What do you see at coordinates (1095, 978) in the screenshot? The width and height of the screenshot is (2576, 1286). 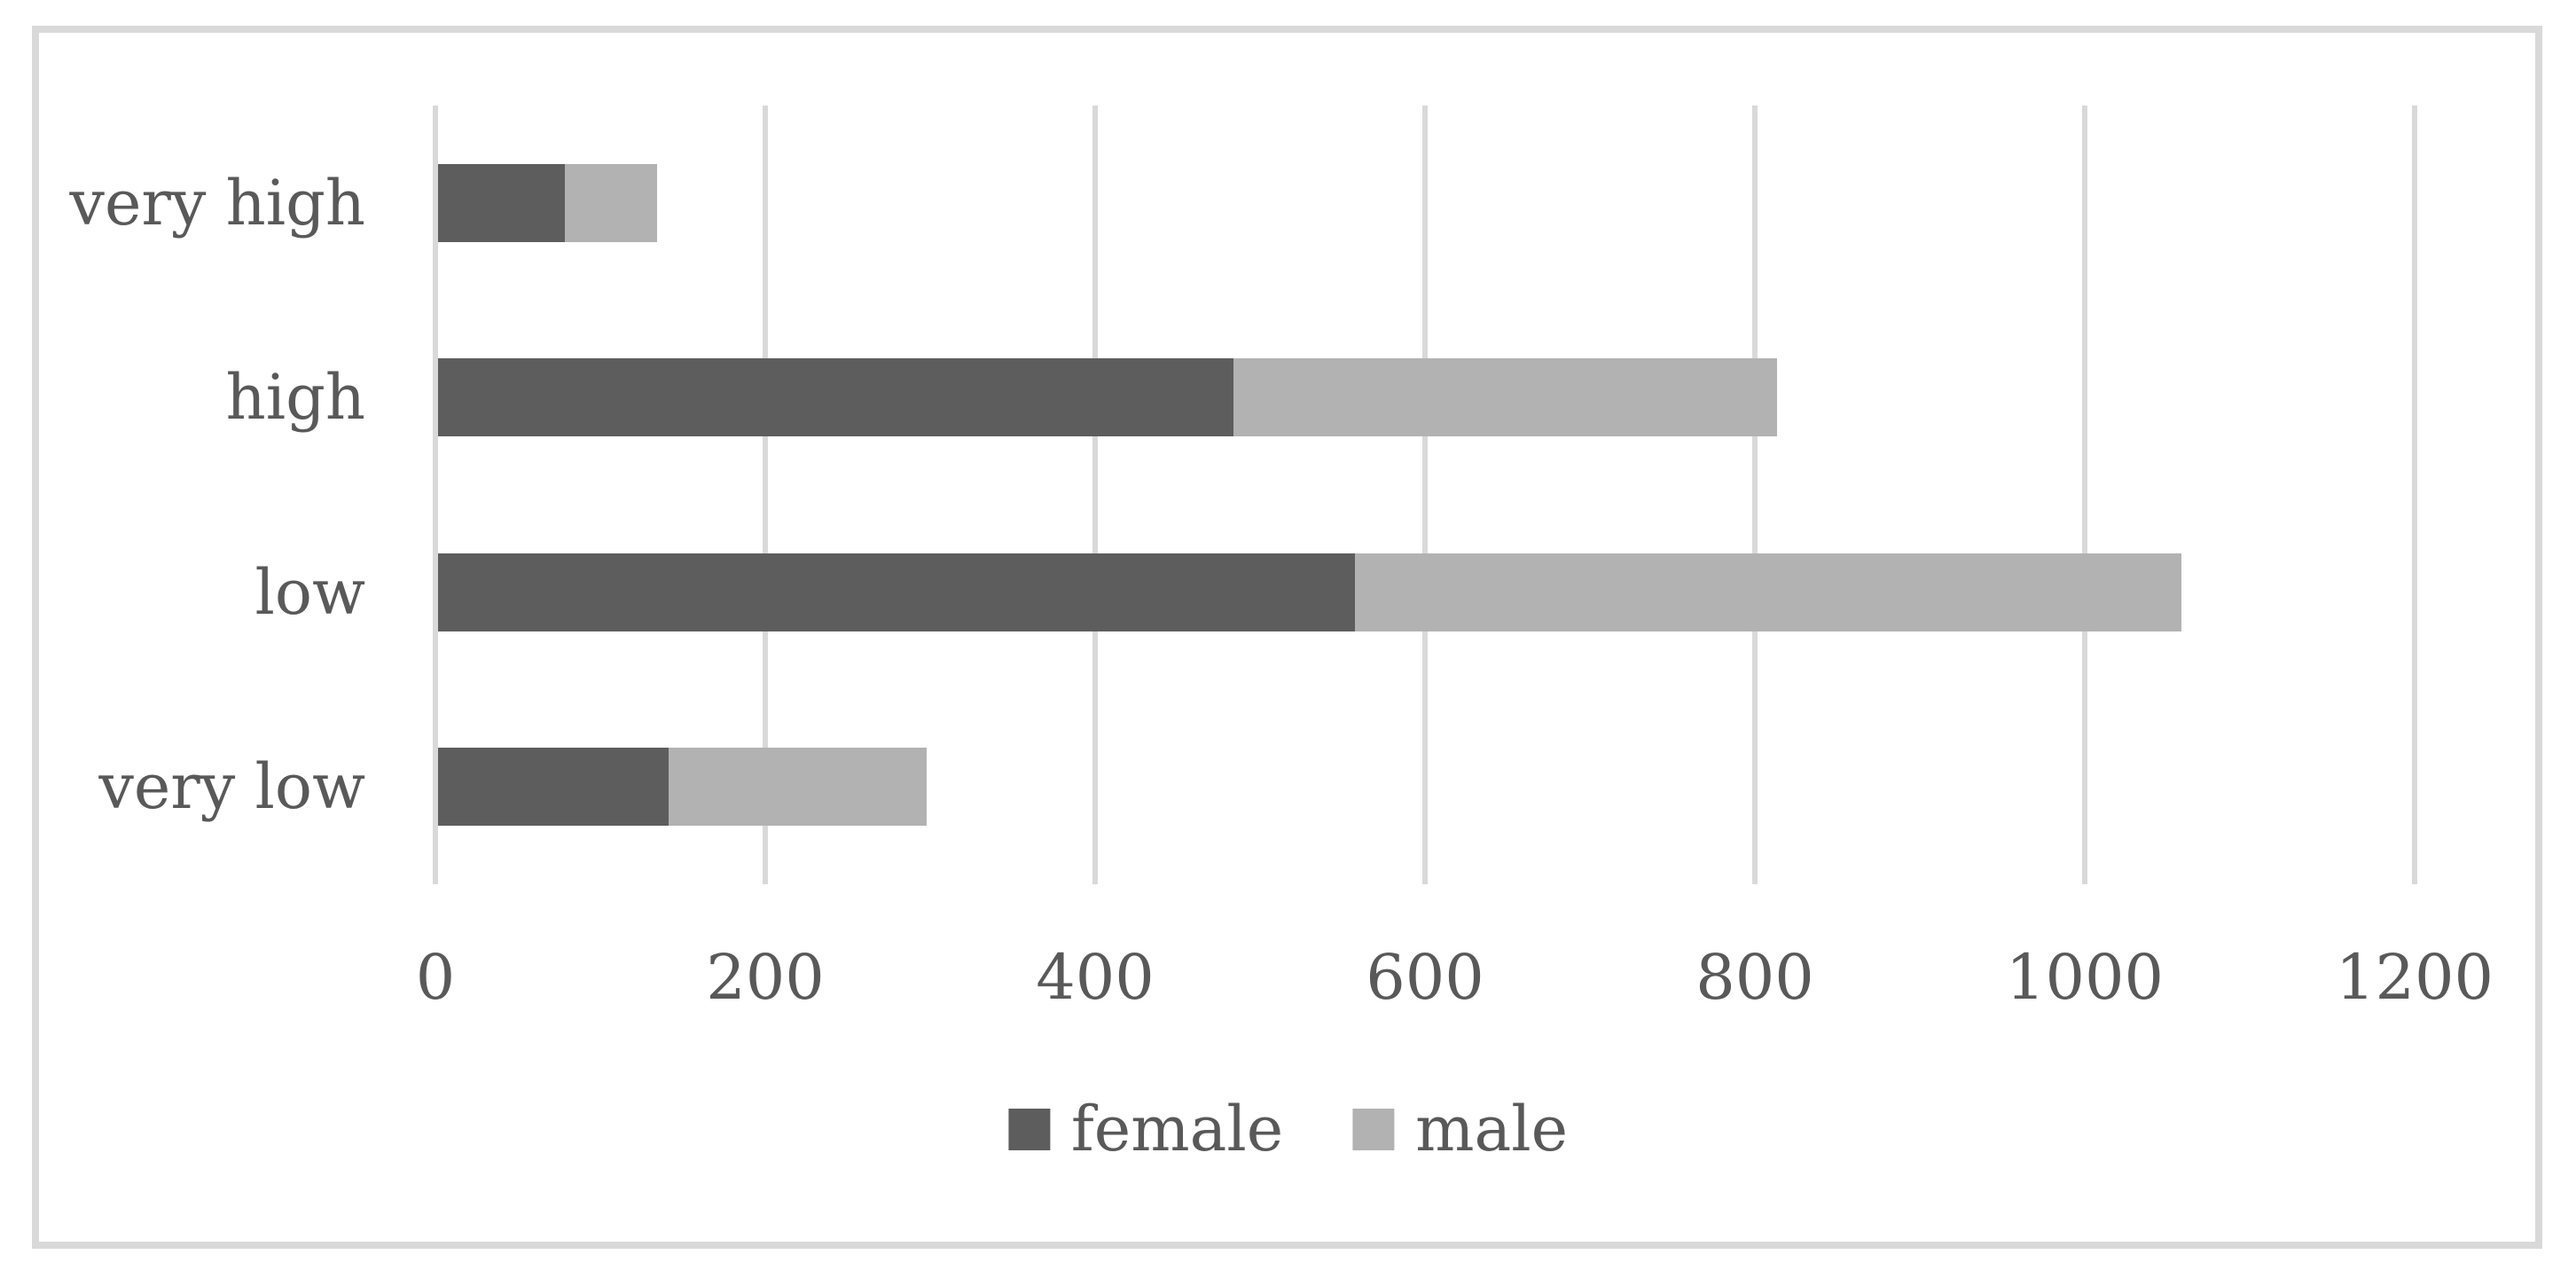 I see `x-tick-label-400: 400` at bounding box center [1095, 978].